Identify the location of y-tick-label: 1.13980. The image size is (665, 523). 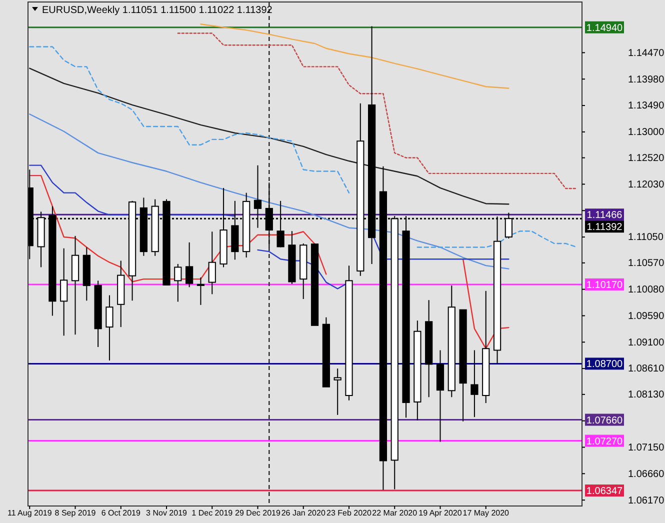
(646, 80).